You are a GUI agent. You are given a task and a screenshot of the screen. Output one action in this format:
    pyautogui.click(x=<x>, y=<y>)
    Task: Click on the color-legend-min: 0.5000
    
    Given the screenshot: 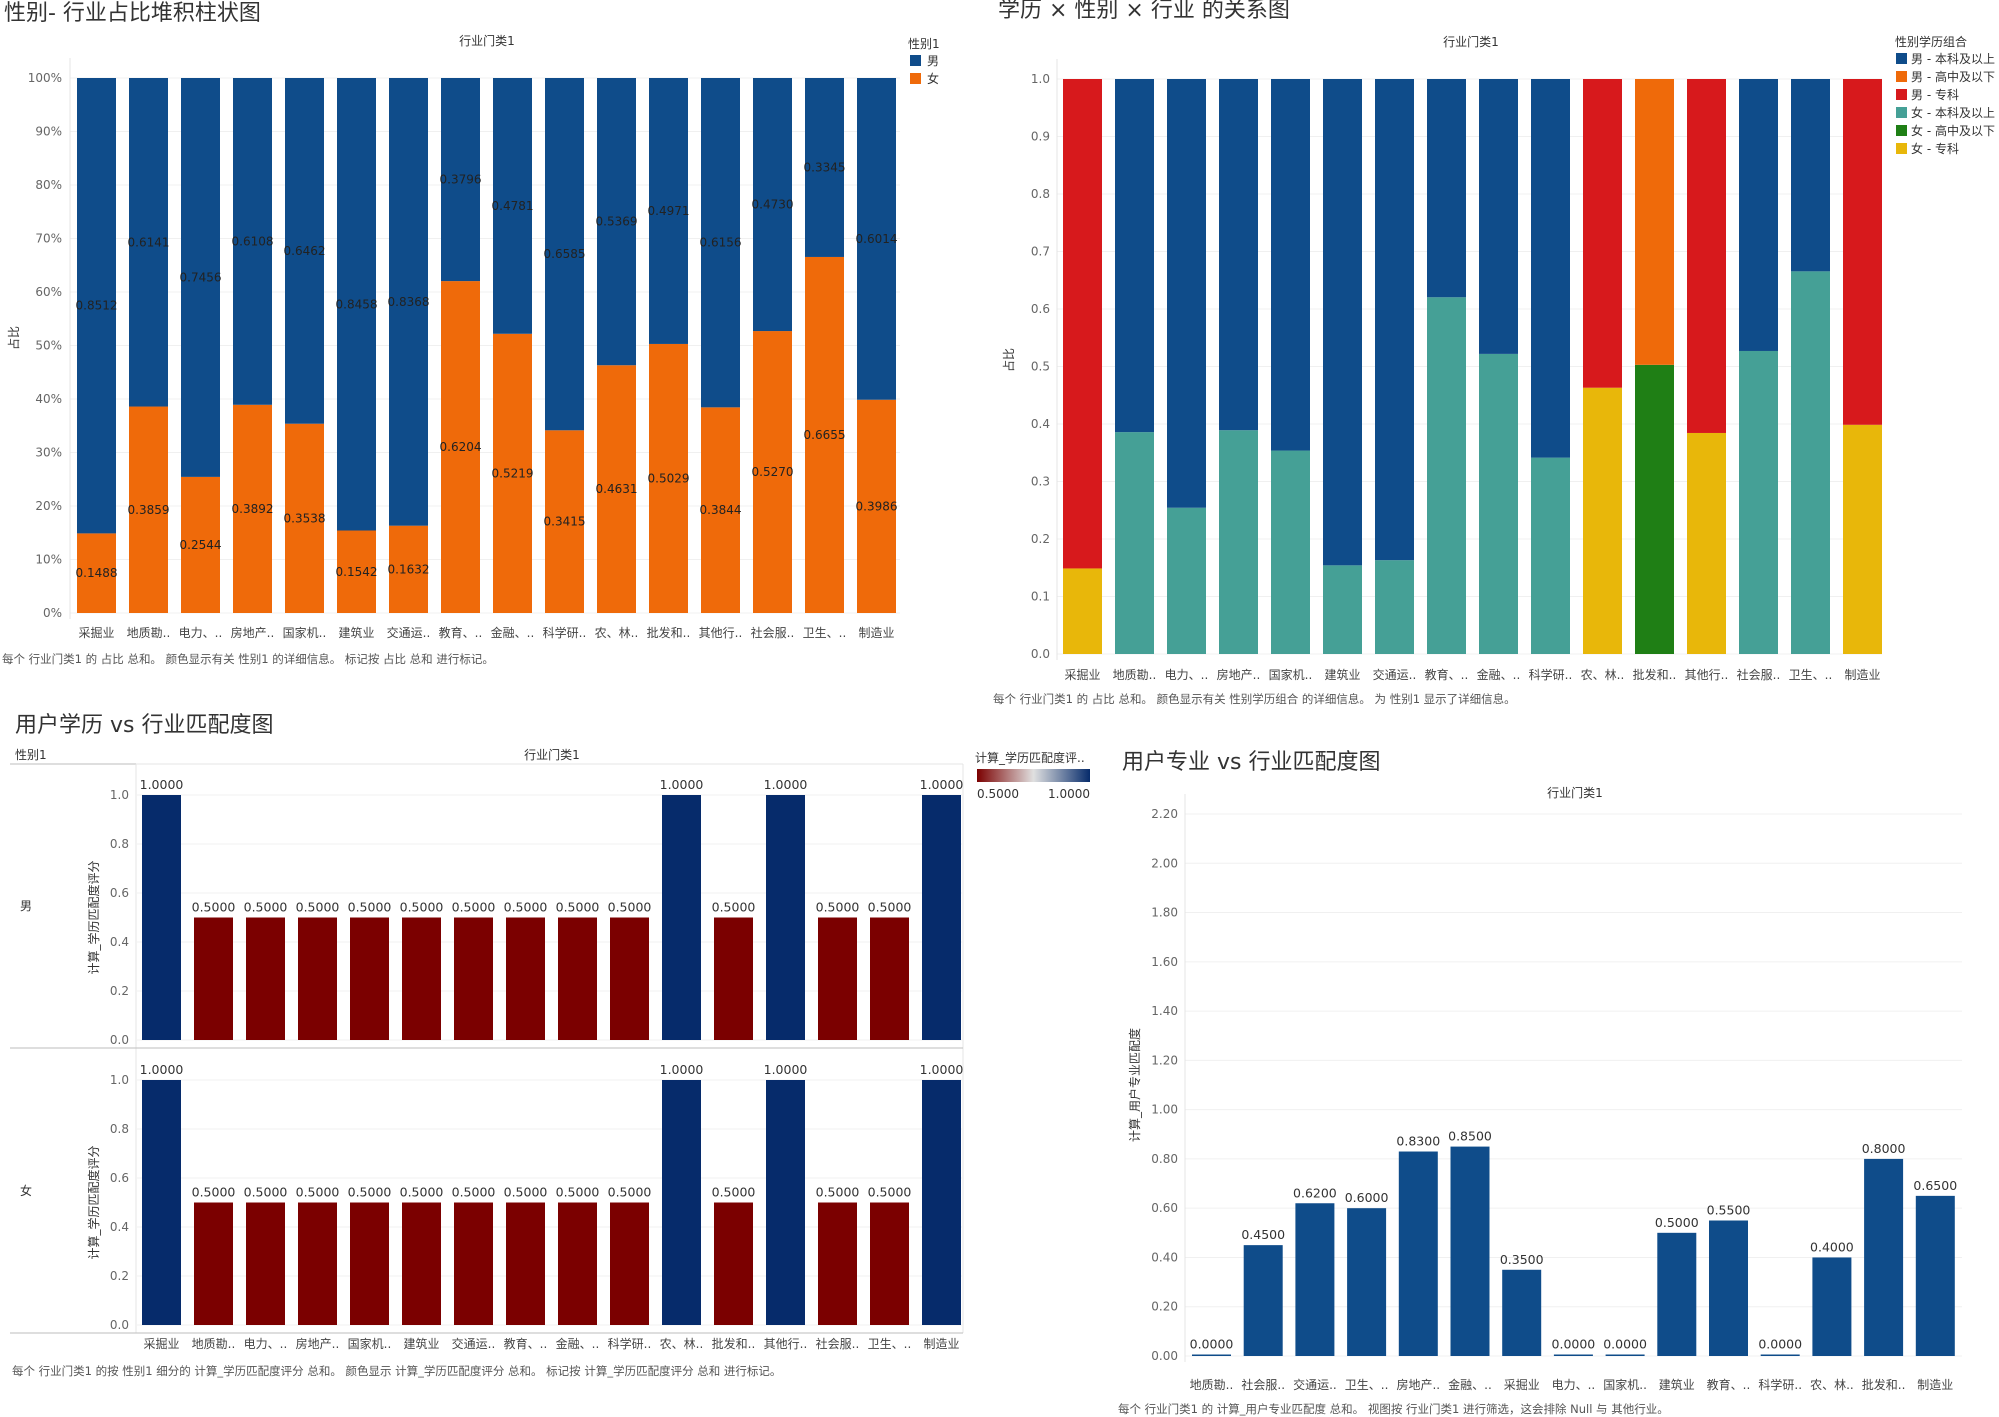 What is the action you would take?
    pyautogui.click(x=998, y=794)
    